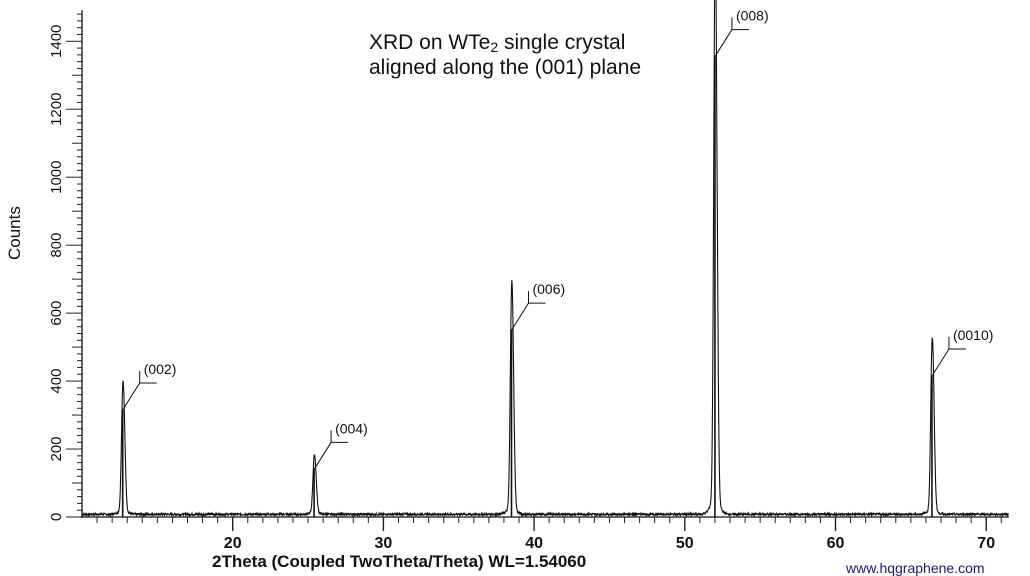 This screenshot has height=576, width=1030. I want to click on y-tick-label: 200, so click(56, 449).